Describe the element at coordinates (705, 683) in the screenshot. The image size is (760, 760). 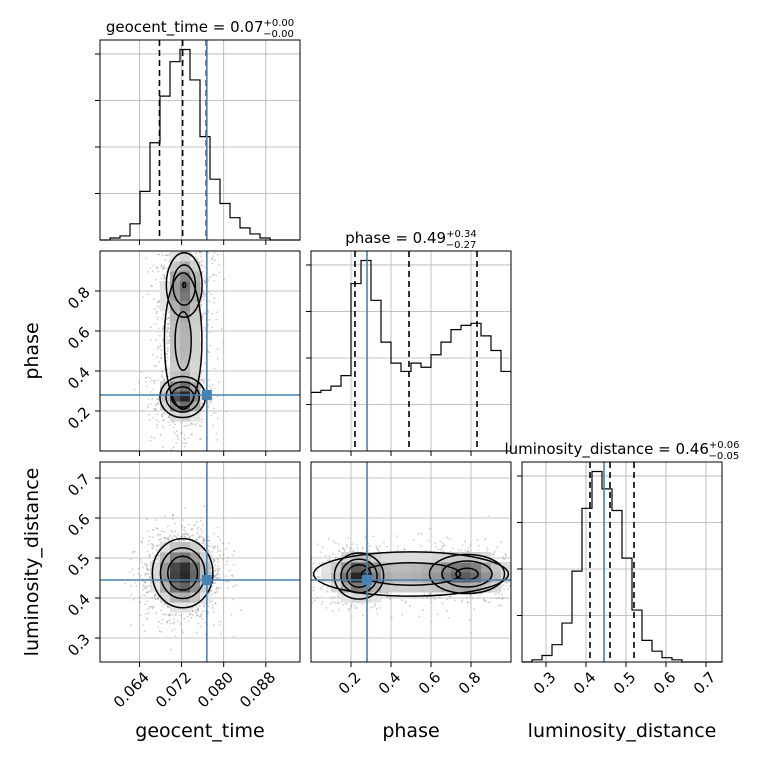
I see `x-tick-label-luminosity_distance: 0.7` at that location.